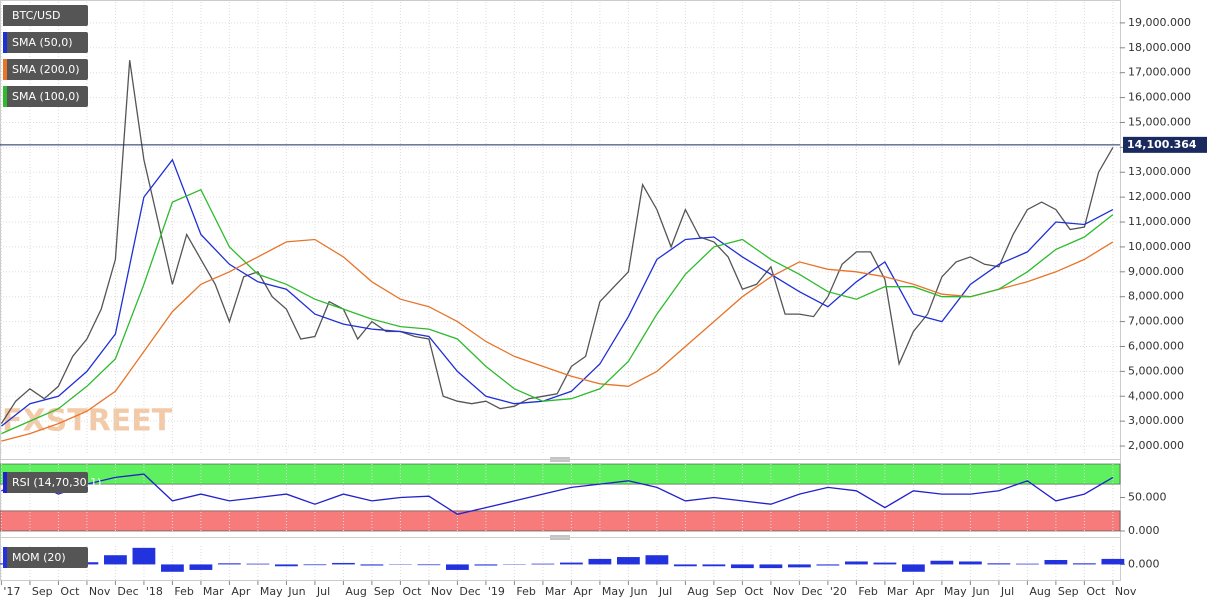 The width and height of the screenshot is (1212, 604). What do you see at coordinates (1159, 121) in the screenshot?
I see `y-tick-label: 15,000.000` at bounding box center [1159, 121].